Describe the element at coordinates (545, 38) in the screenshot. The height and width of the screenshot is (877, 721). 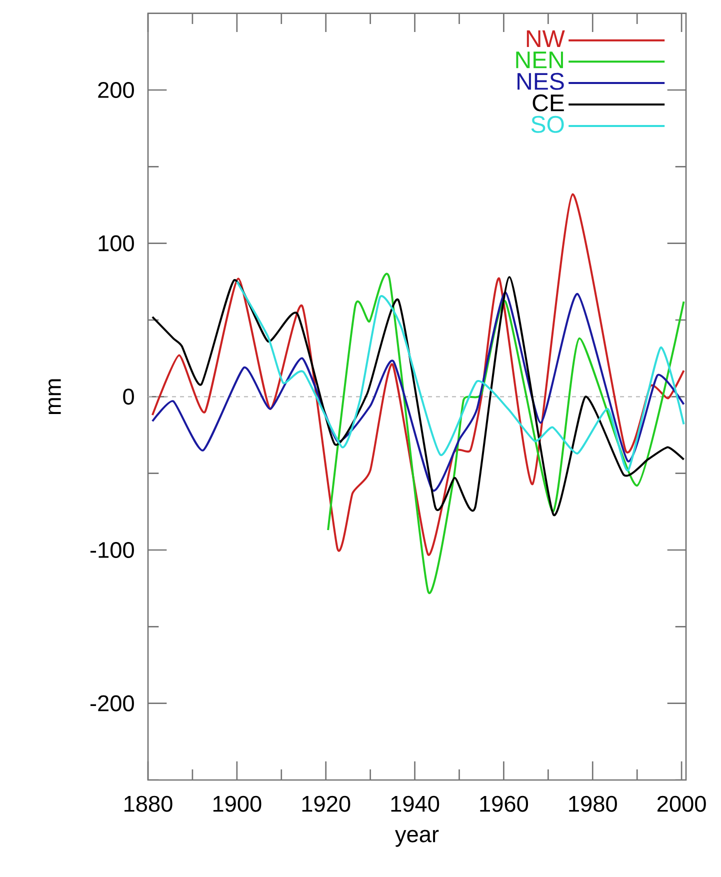
I see `legend-label: NW` at that location.